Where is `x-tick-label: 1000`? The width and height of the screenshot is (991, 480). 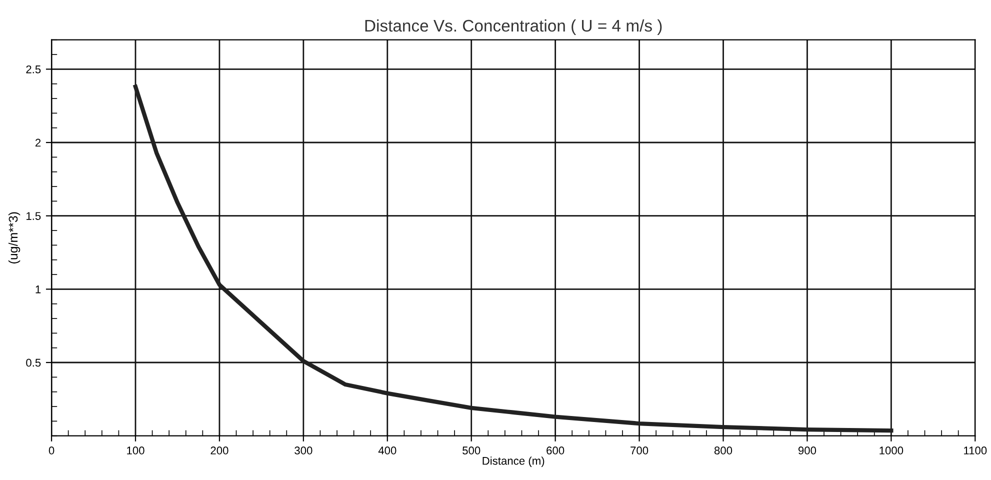
x-tick-label: 1000 is located at coordinates (892, 450).